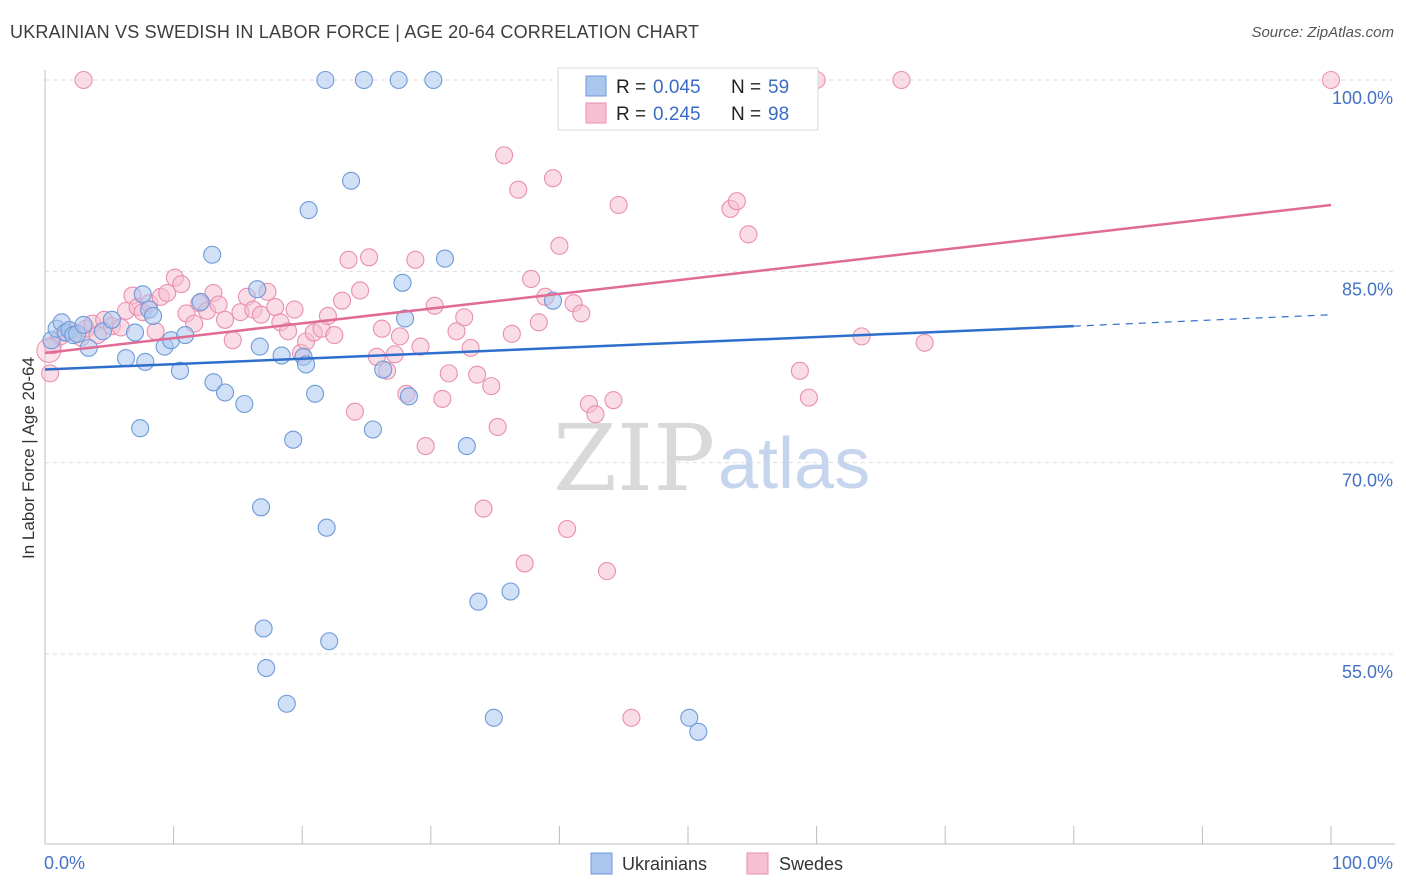 This screenshot has height=892, width=1406. Describe the element at coordinates (28, 458) in the screenshot. I see `y-axis-title: In Labor Force | Age 20-64` at that location.